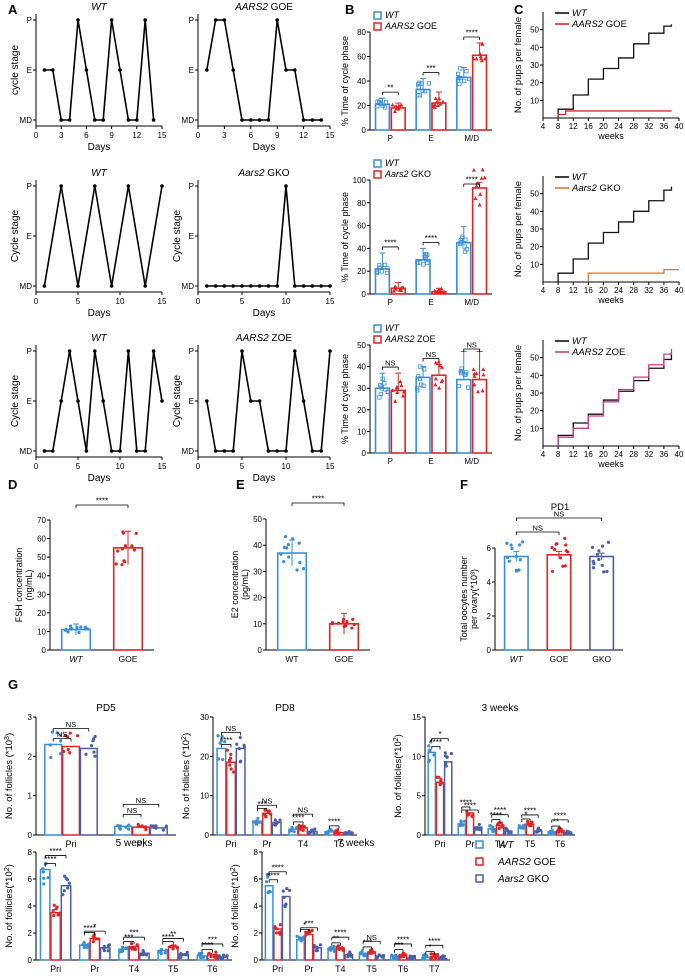 The image size is (685, 979). Describe the element at coordinates (615, 399) in the screenshot. I see `step-line-wt` at that location.